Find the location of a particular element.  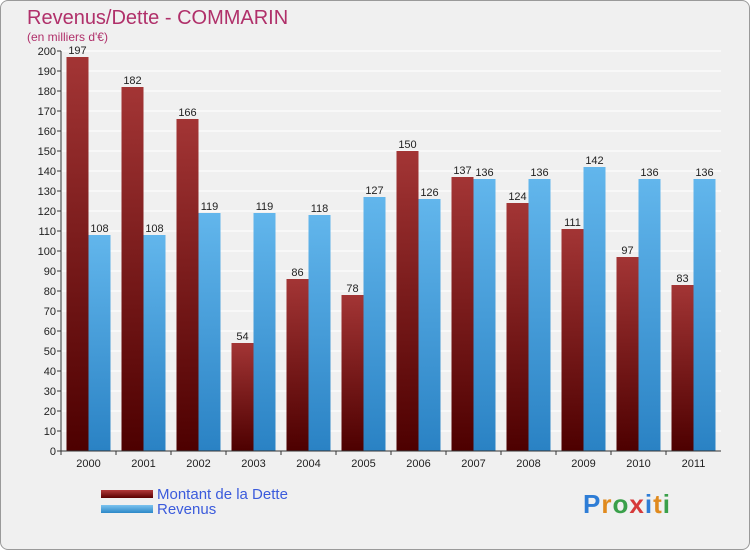

x-tick-label: 2007 is located at coordinates (473, 464).